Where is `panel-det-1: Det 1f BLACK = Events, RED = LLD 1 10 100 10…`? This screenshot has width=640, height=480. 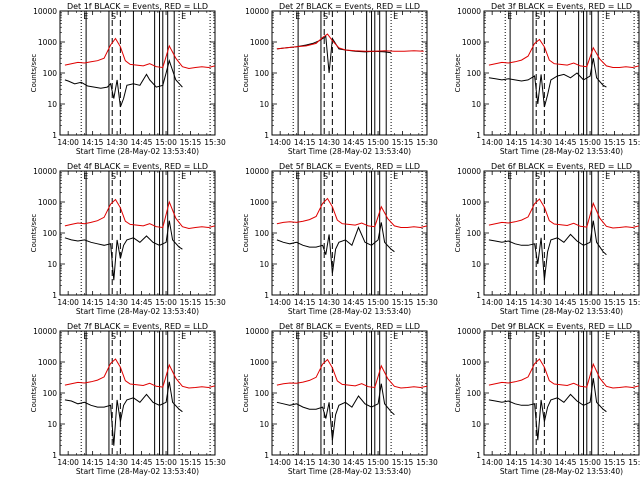 panel-det-1: Det 1f BLACK = Events, RED = LLD 1 10 100 10… is located at coordinates (128, 79).